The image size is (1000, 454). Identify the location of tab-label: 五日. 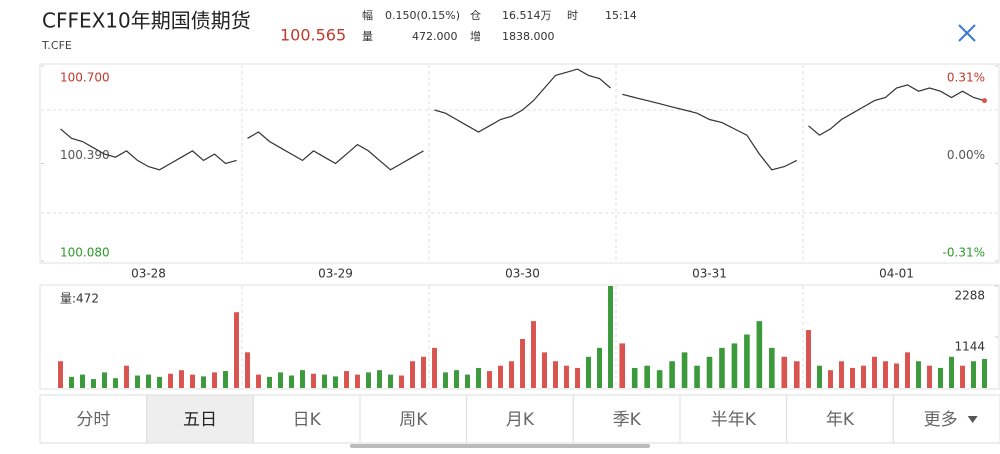
(200, 420).